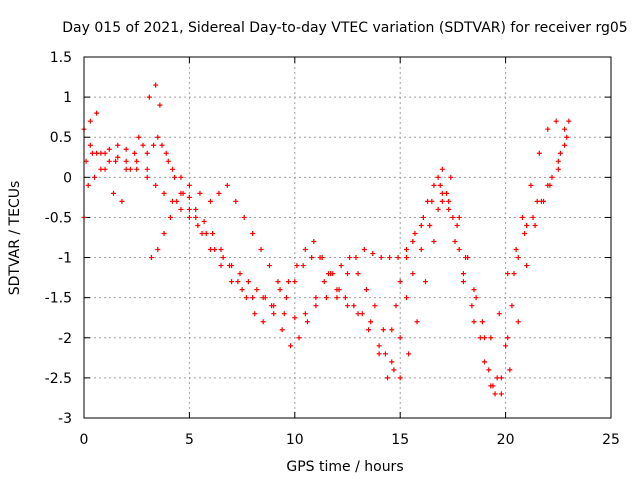 The height and width of the screenshot is (480, 640). What do you see at coordinates (15, 238) in the screenshot?
I see `y-axis-label: SDTVAR / TECUs` at bounding box center [15, 238].